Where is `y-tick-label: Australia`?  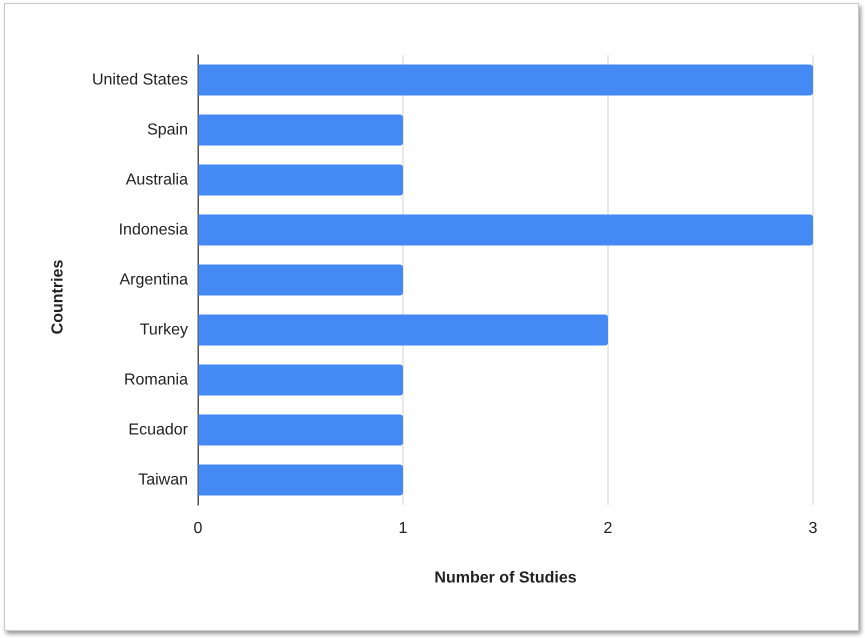
y-tick-label: Australia is located at coordinates (157, 179).